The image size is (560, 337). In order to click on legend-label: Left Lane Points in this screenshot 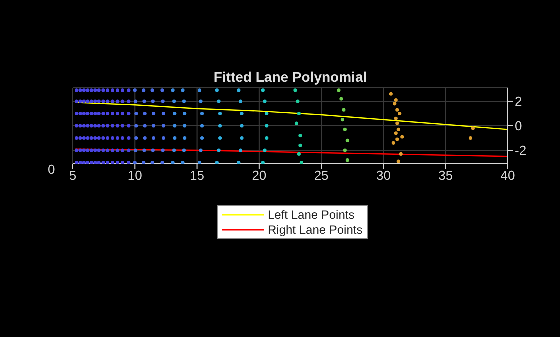, I will do `click(311, 215)`.